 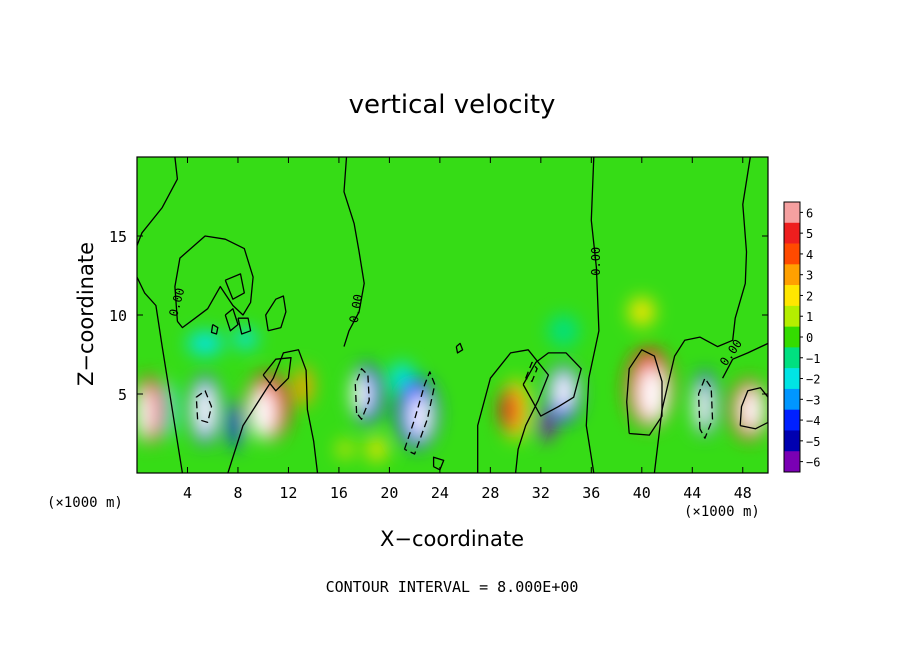 What do you see at coordinates (809, 276) in the screenshot?
I see `colorbar-label: 3` at bounding box center [809, 276].